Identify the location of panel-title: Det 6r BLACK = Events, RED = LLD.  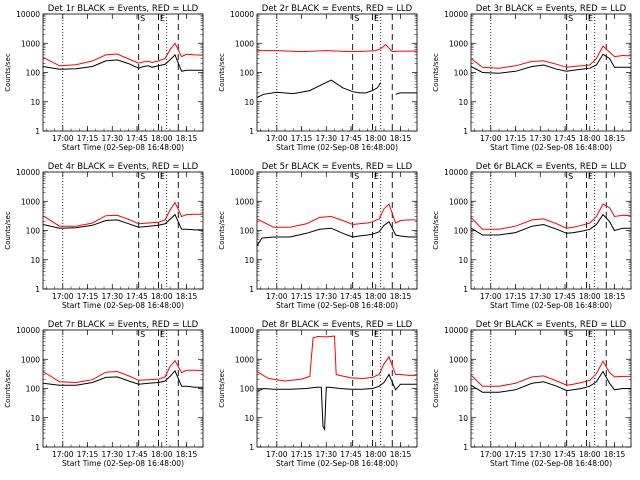
(551, 167).